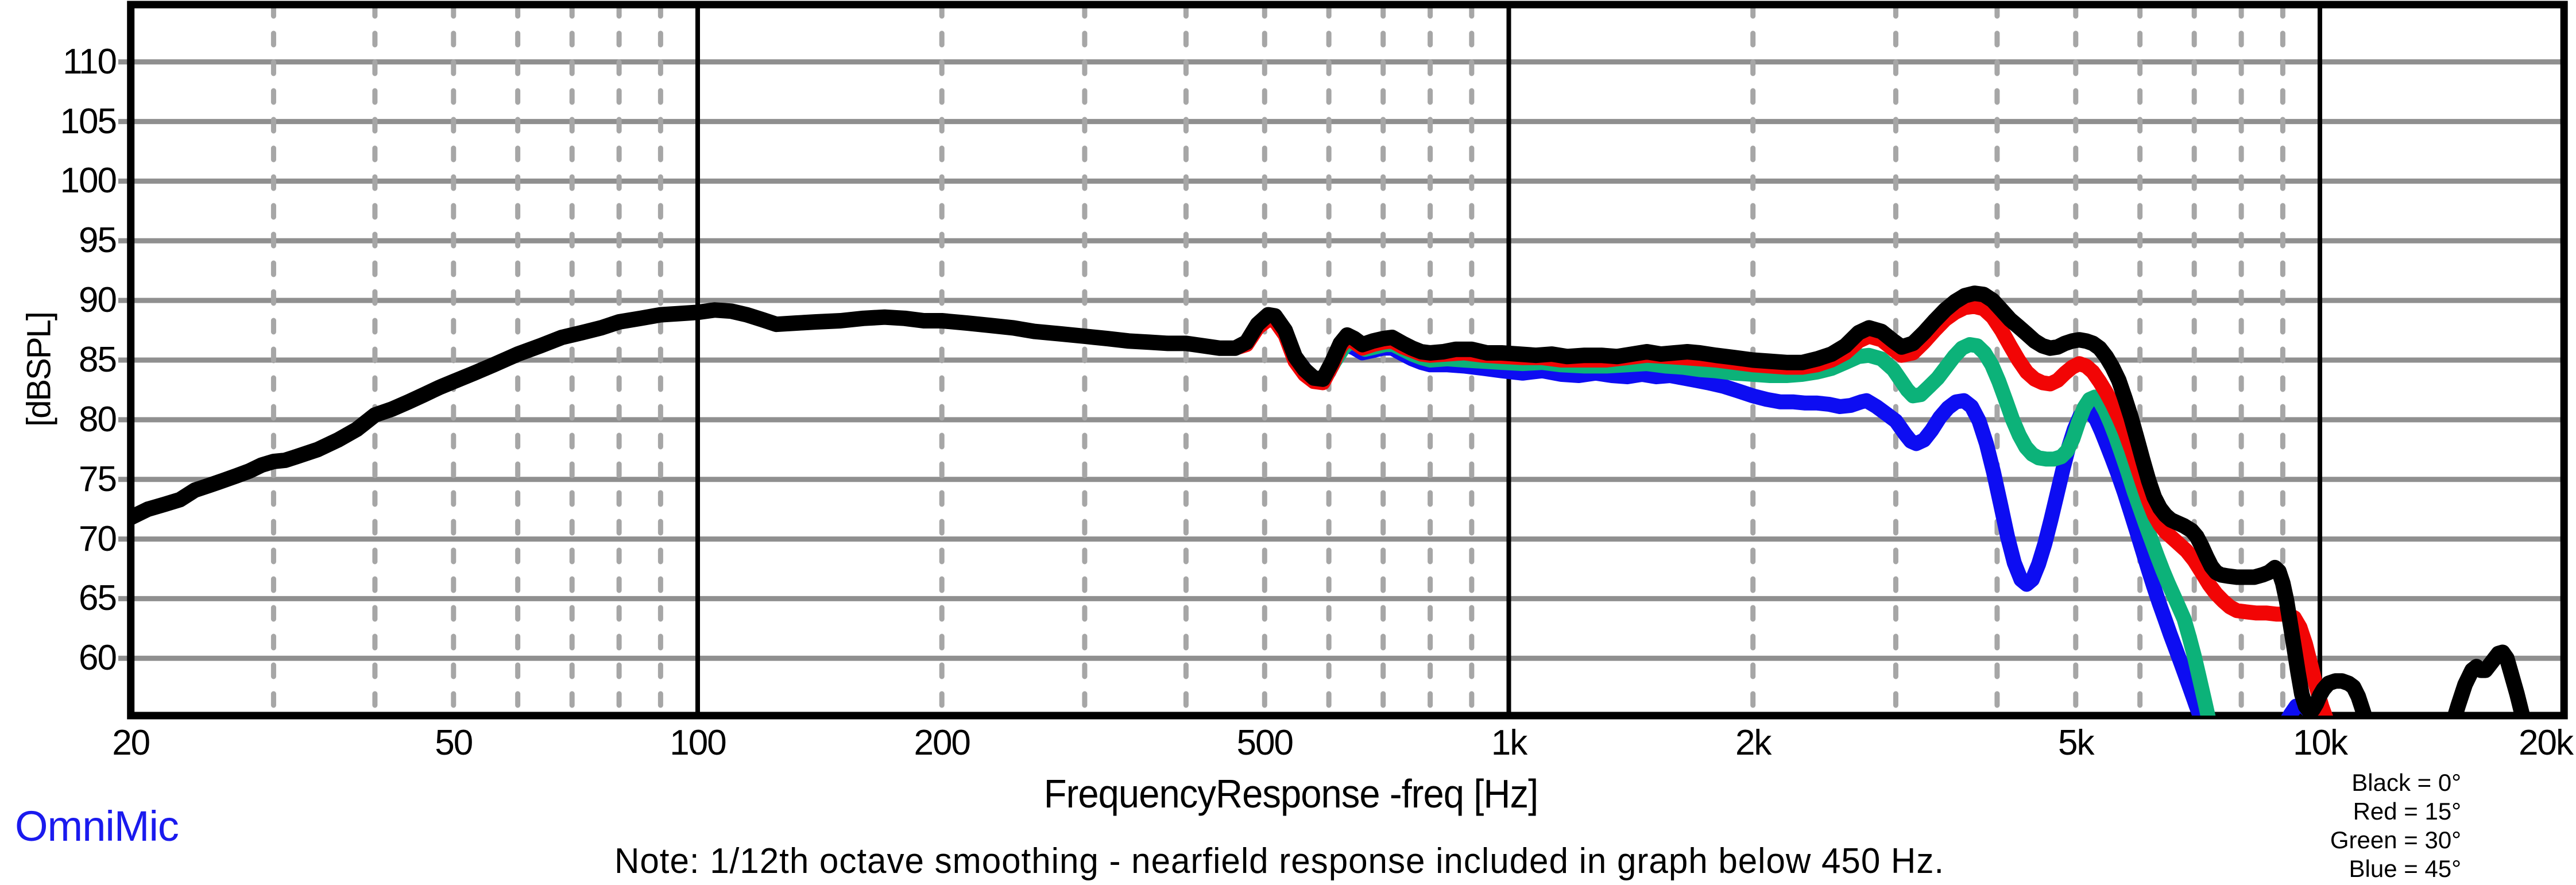 The height and width of the screenshot is (885, 2576). I want to click on y-tick-label: 100, so click(88, 181).